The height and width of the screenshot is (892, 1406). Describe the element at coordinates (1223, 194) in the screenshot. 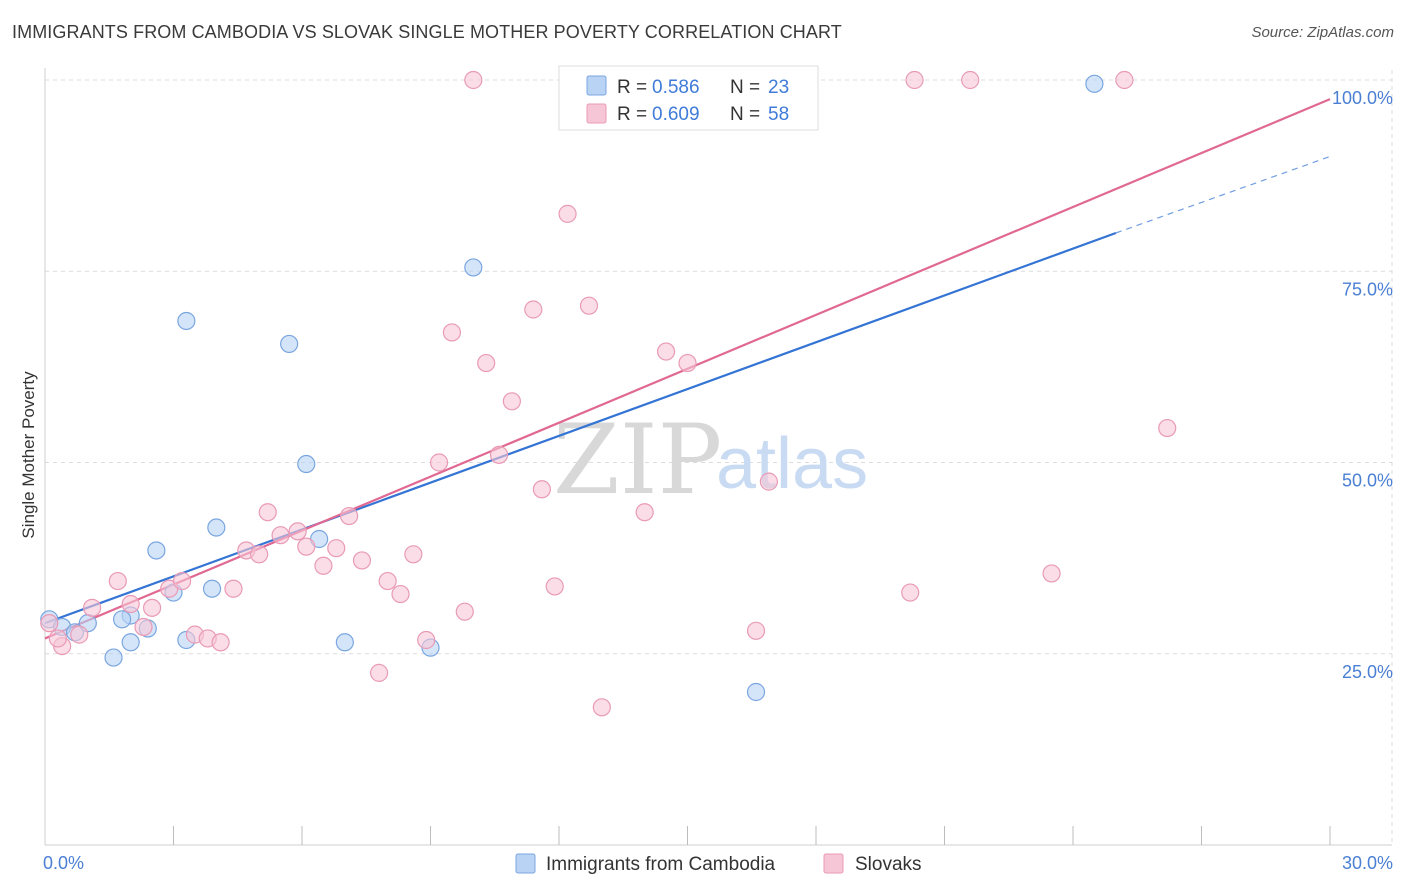

I see `trend-line-extension` at that location.